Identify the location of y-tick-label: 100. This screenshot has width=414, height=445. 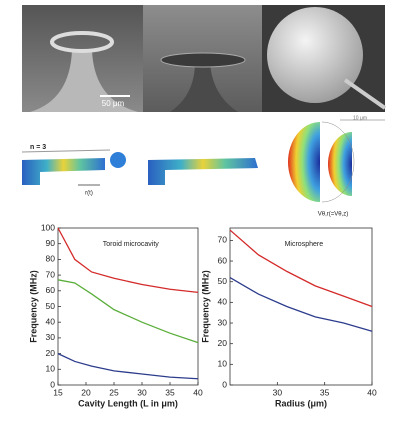
(48, 227).